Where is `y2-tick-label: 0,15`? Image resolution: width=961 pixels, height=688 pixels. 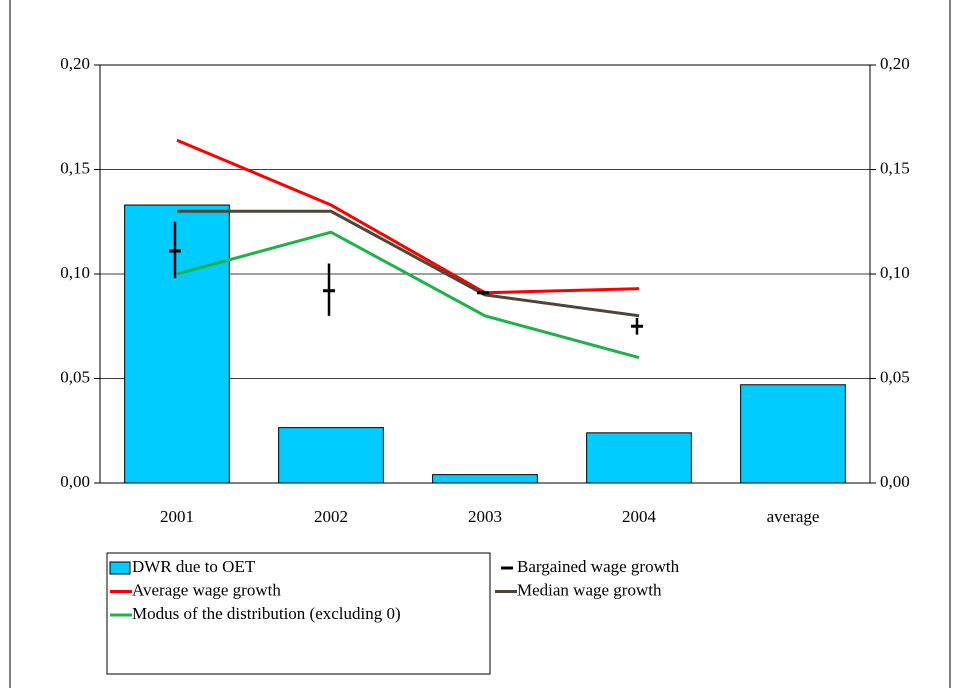
y2-tick-label: 0,15 is located at coordinates (895, 167).